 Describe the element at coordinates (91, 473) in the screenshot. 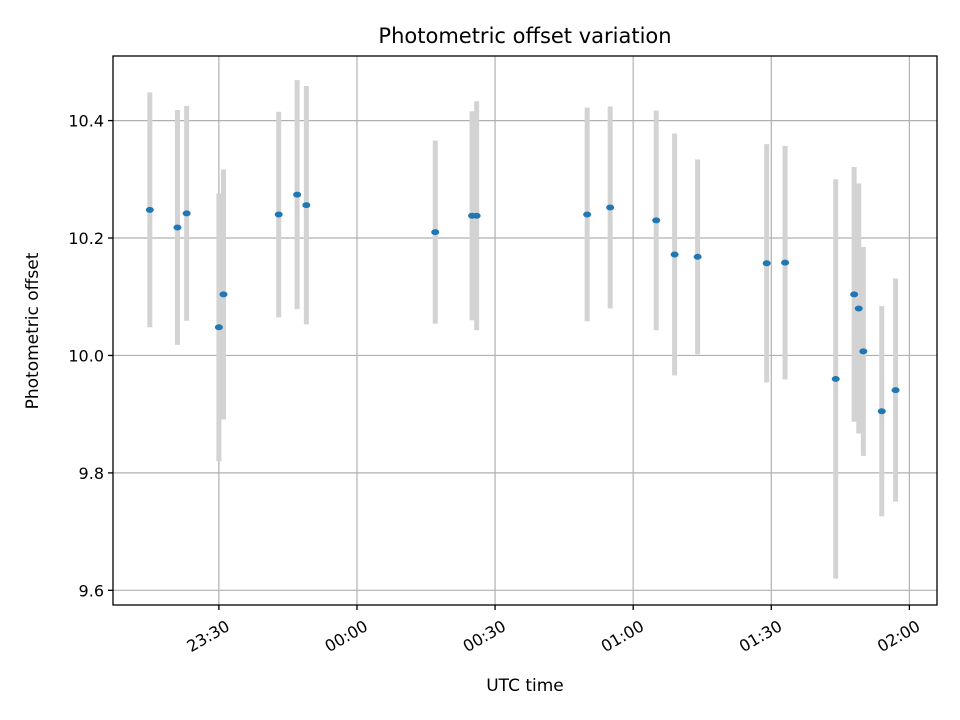

I see `y-tick-label: 9.8` at that location.